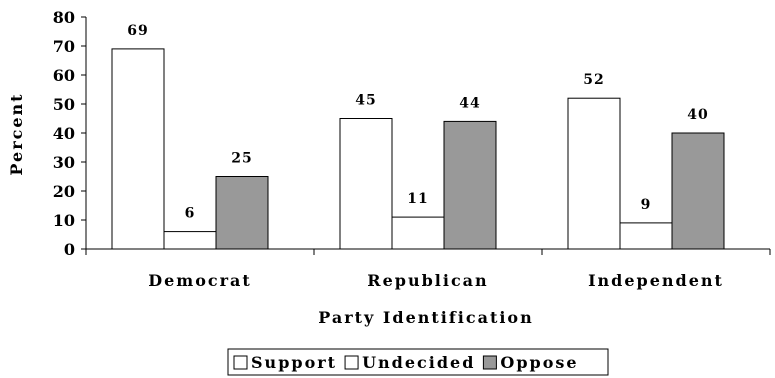 The width and height of the screenshot is (775, 378). What do you see at coordinates (64, 17) in the screenshot?
I see `y-tick-label: 80` at bounding box center [64, 17].